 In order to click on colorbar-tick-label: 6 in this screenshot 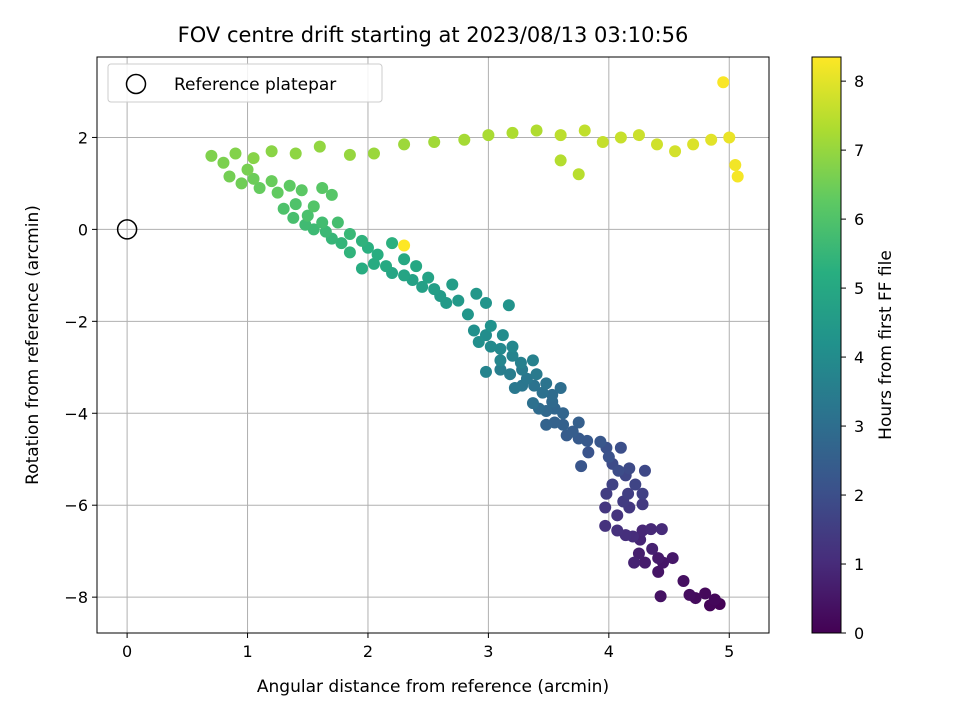, I will do `click(859, 219)`.